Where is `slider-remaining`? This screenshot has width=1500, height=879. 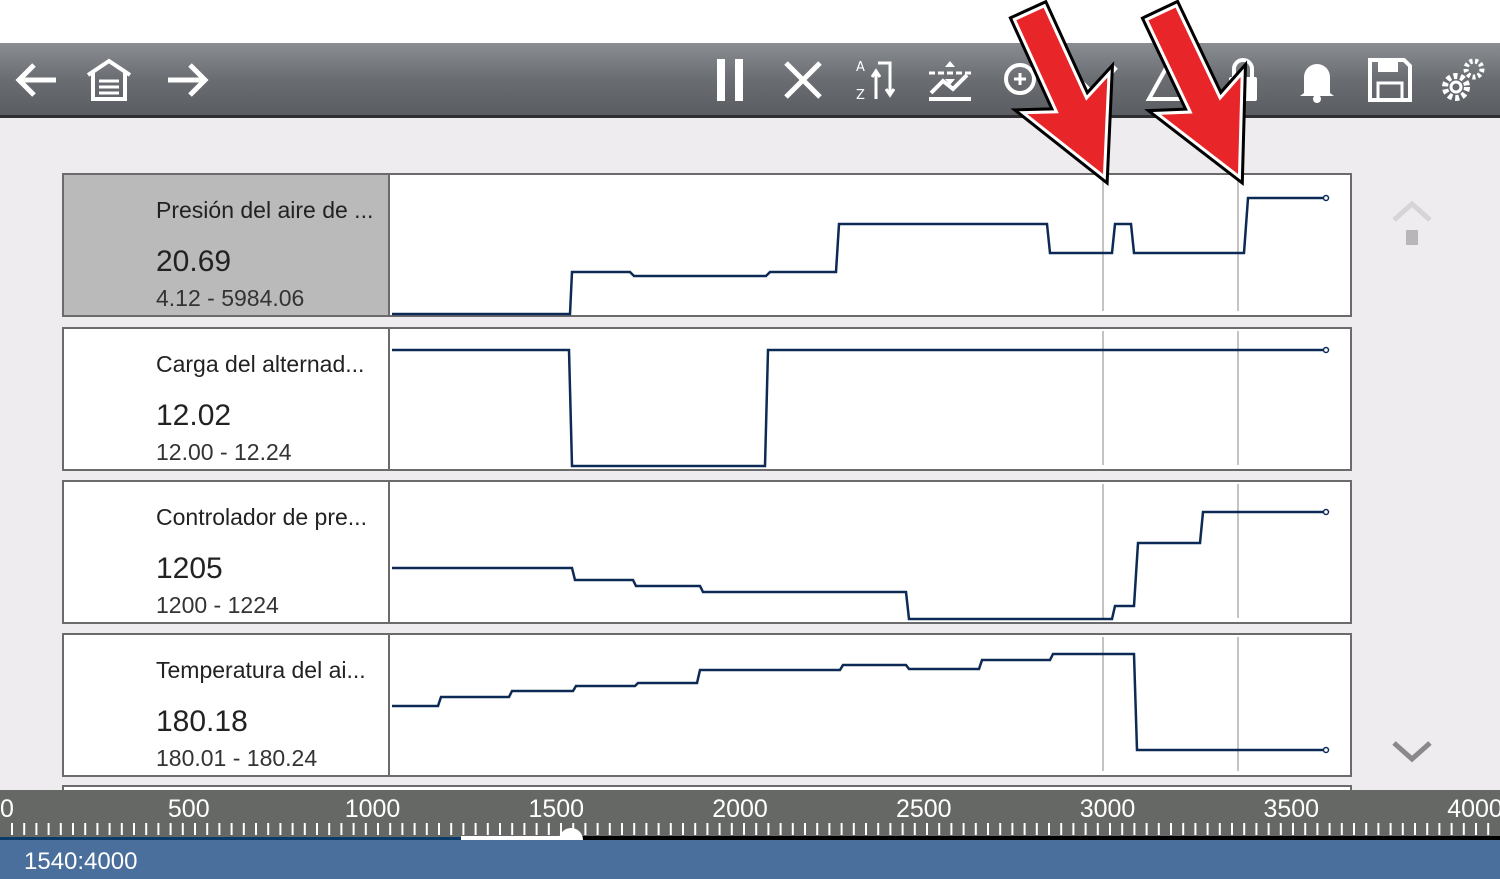
slider-remaining is located at coordinates (1035, 839).